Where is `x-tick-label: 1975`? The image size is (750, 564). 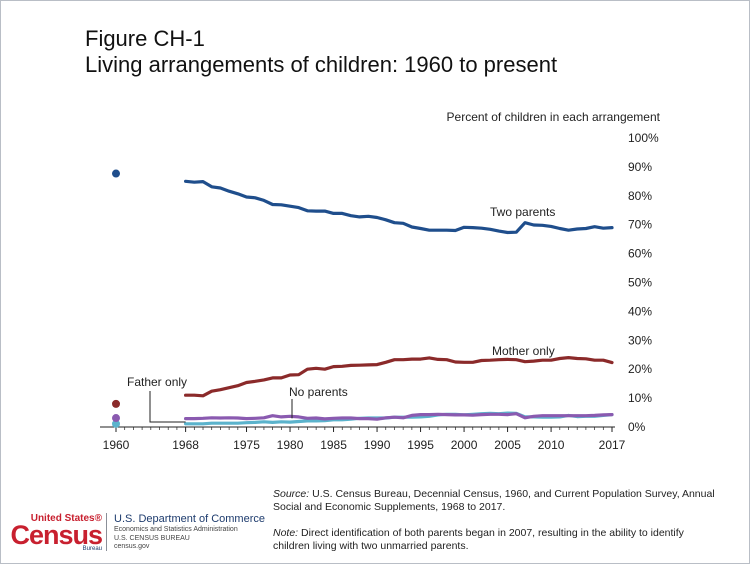
x-tick-label: 1975 is located at coordinates (246, 445).